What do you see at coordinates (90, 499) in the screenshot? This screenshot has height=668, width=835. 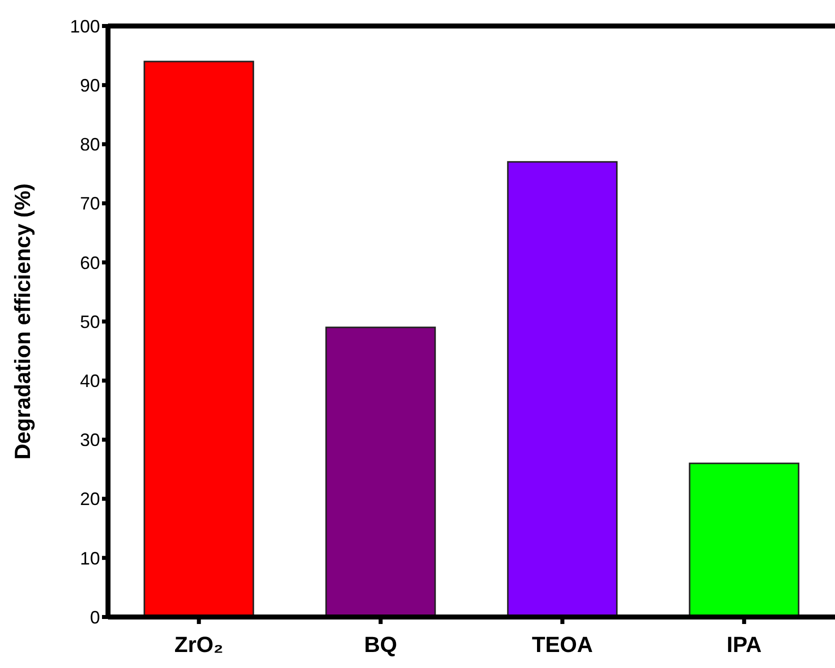 I see `y-tick-label: 20` at bounding box center [90, 499].